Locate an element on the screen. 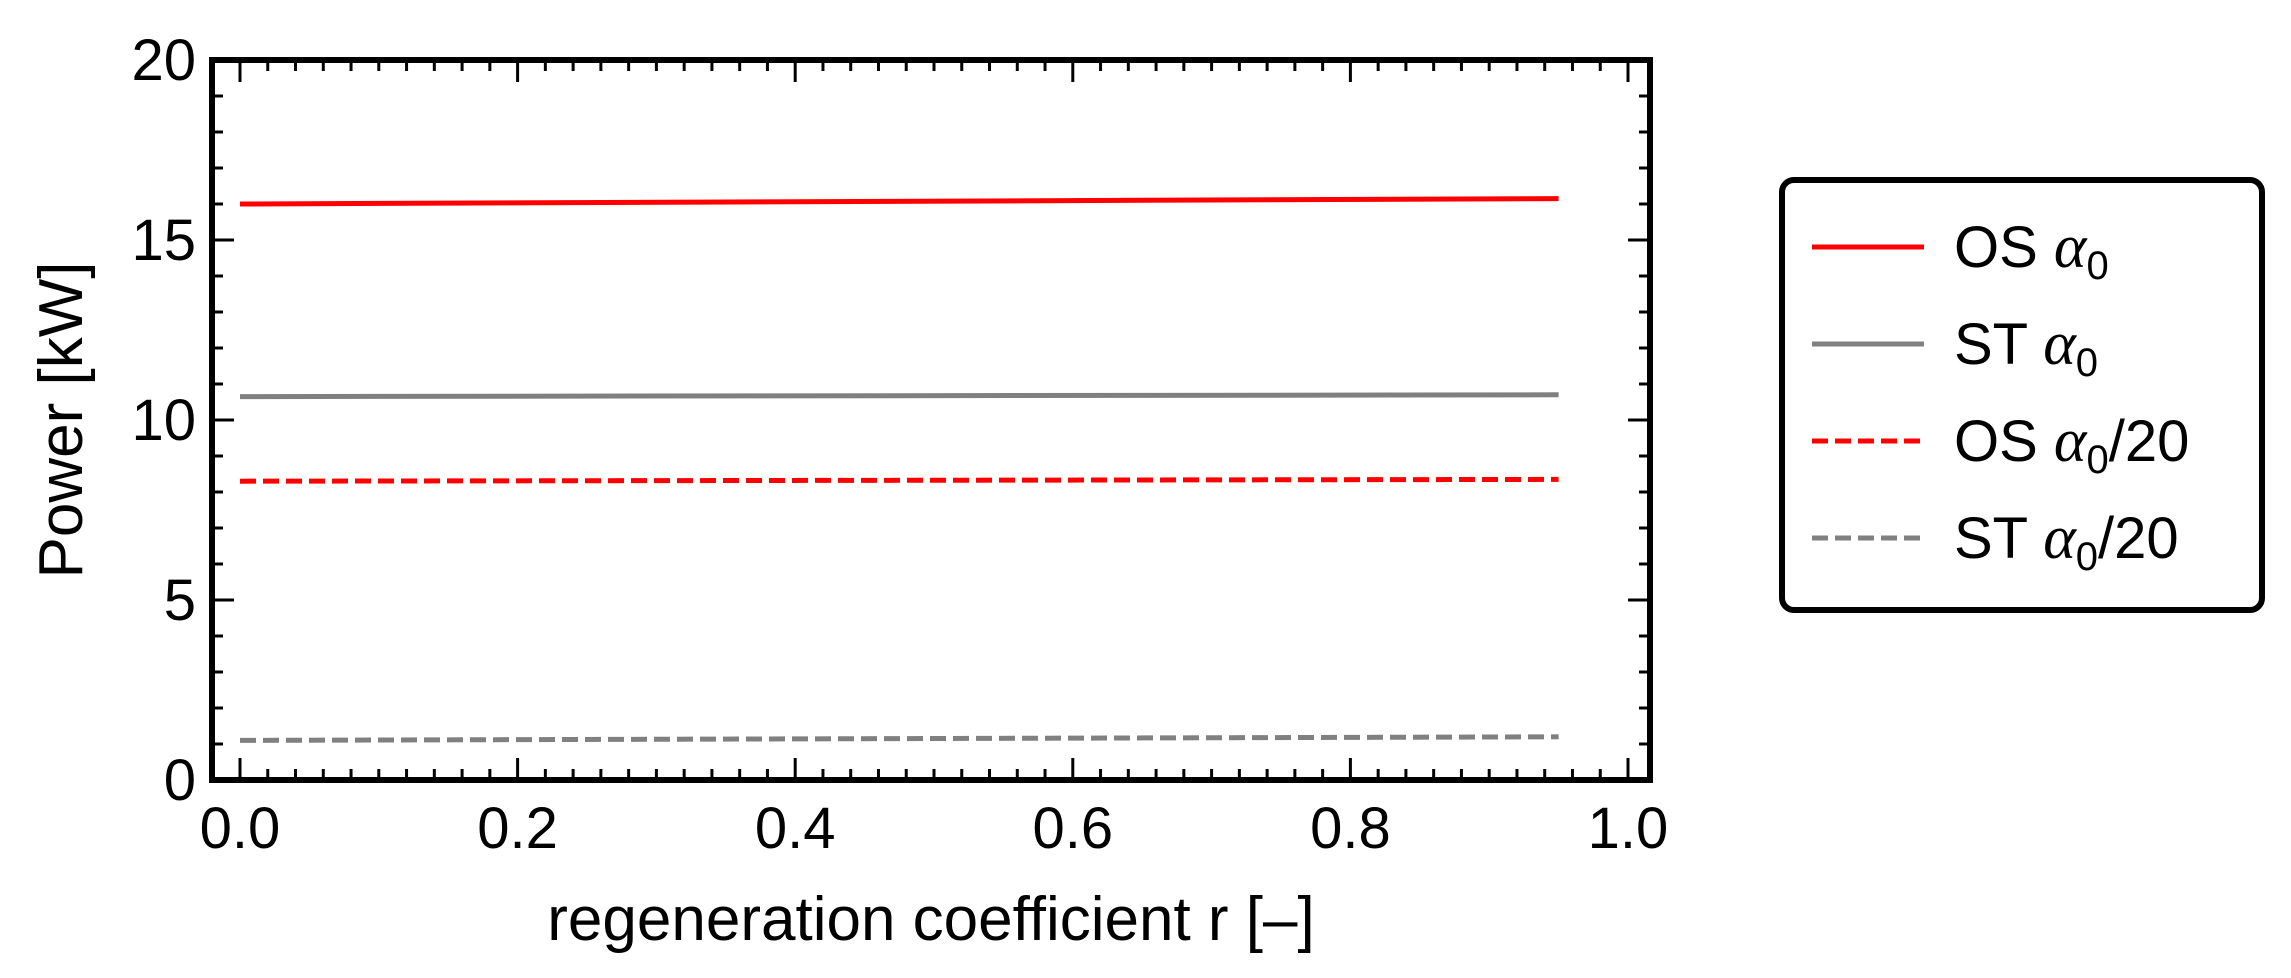  x-tick-label: 0.8 is located at coordinates (1350, 828).